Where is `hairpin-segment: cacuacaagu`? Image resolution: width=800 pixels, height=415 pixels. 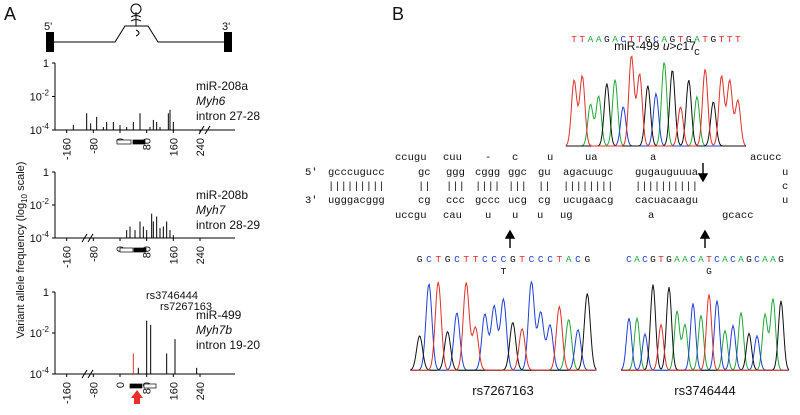 hairpin-segment: cacuacaagu is located at coordinates (666, 201).